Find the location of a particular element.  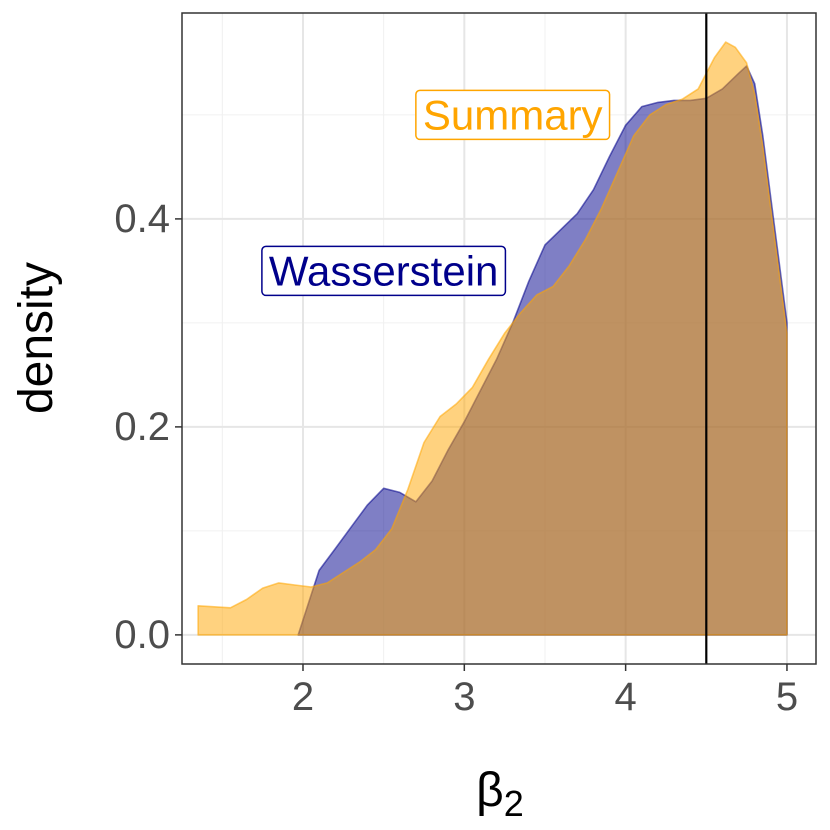

x-axis-title-main: β is located at coordinates (490, 790).